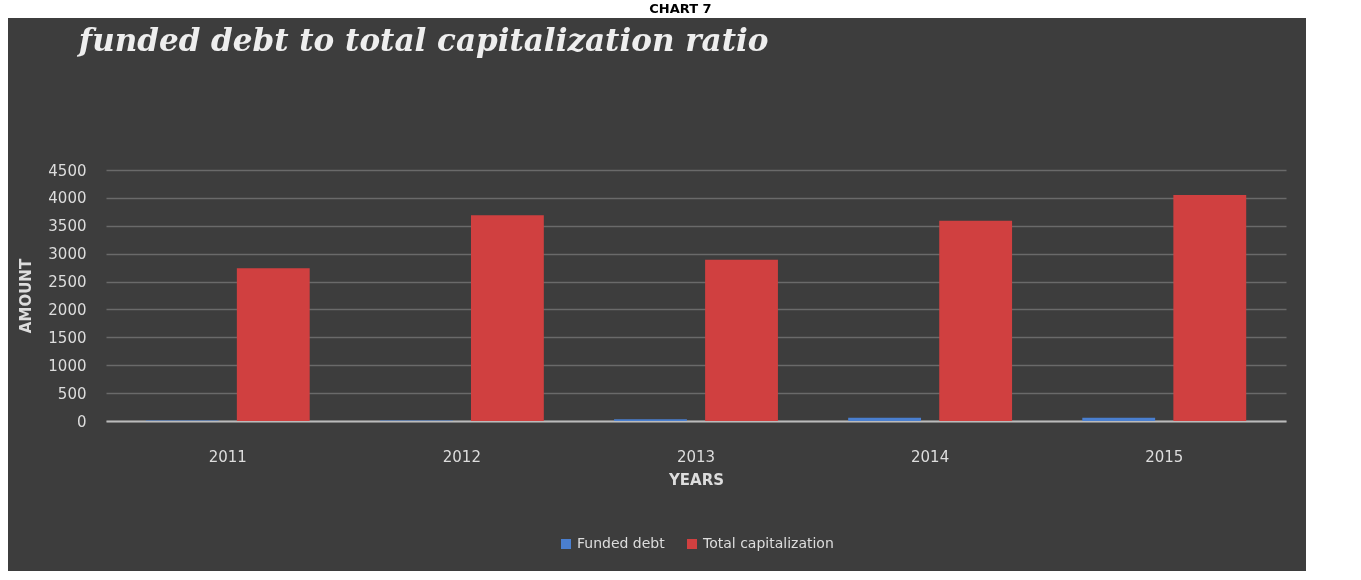 The height and width of the screenshot is (580, 1361). I want to click on y-tick-label: 1000, so click(67, 365).